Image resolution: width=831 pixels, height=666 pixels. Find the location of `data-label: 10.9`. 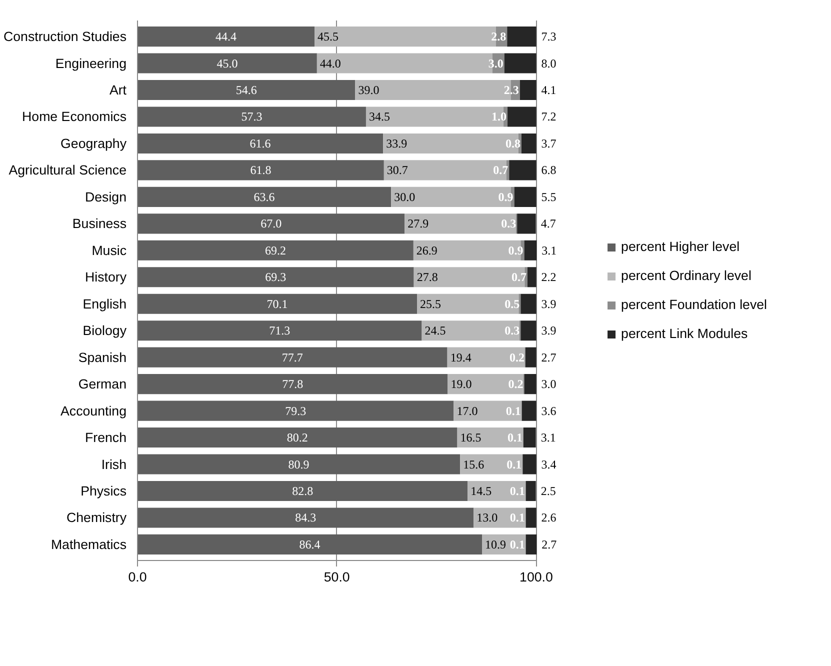

data-label: 10.9 is located at coordinates (495, 544).